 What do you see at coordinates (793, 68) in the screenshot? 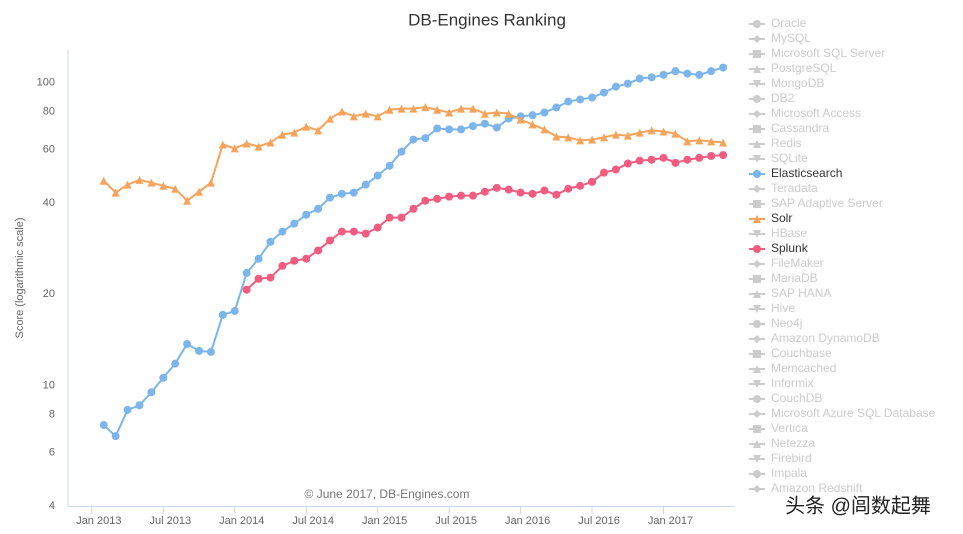
I see `legend-item: PostgreSQL` at bounding box center [793, 68].